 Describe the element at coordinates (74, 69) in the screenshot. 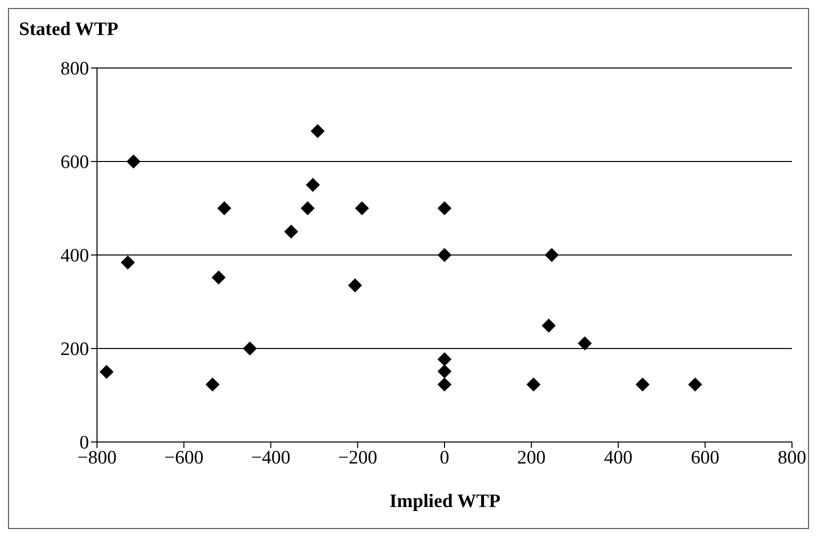

I see `y-tick-label: 800` at that location.